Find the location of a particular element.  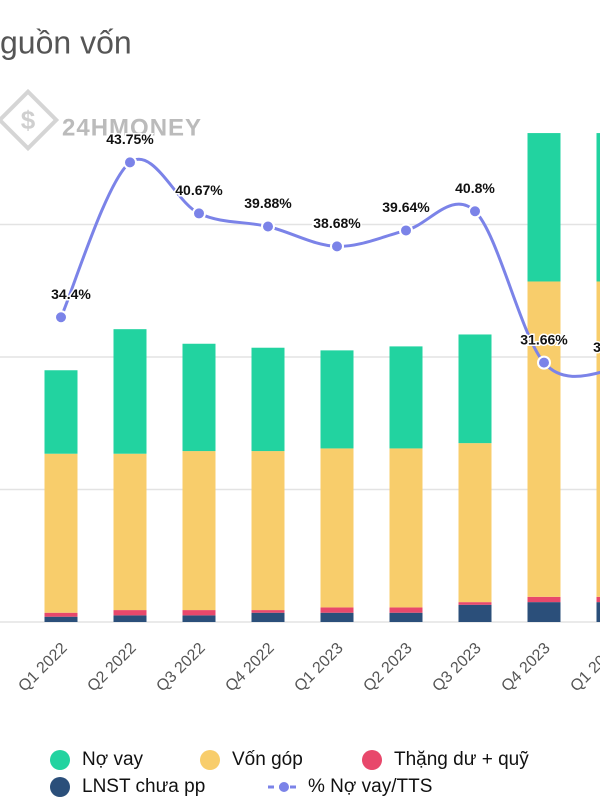

legend-item: % Nợ vay/TTS is located at coordinates (350, 786).